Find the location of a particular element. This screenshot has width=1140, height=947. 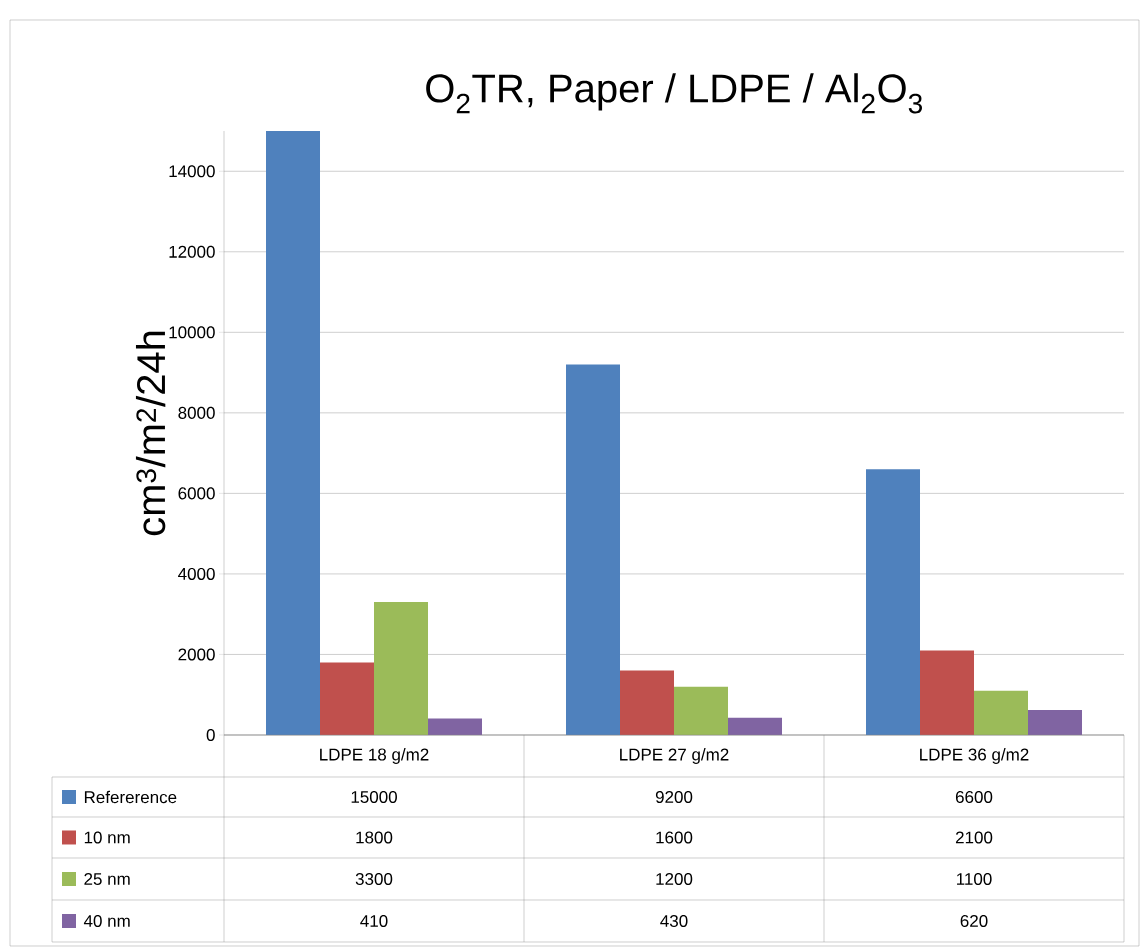

data-label: 1800 is located at coordinates (374, 837).